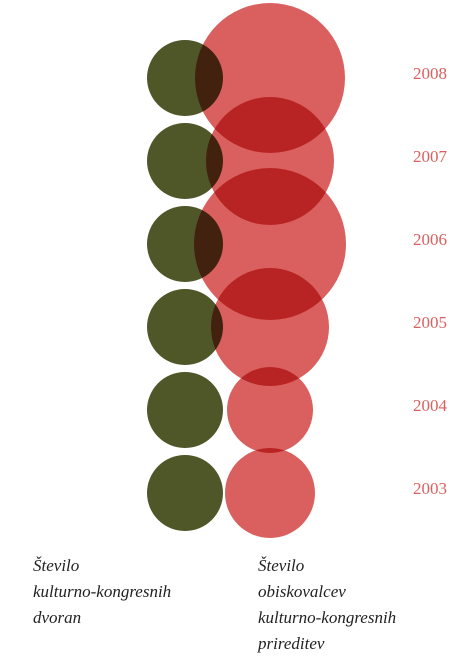  What do you see at coordinates (430, 239) in the screenshot?
I see `year-label: 2006` at bounding box center [430, 239].